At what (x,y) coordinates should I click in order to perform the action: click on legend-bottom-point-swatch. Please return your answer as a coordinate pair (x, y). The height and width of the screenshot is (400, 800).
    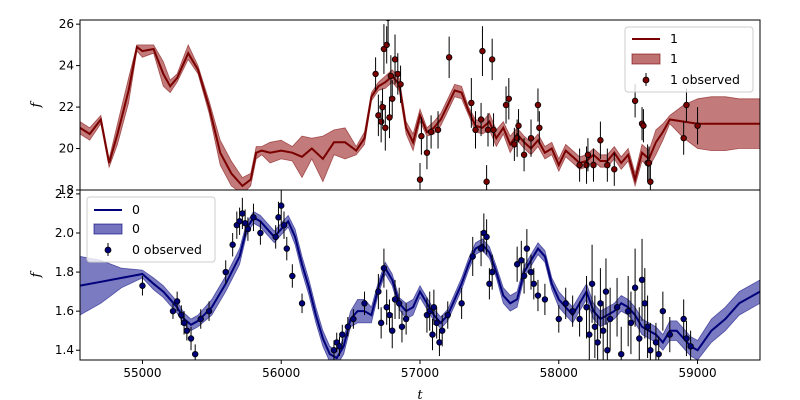
    Looking at the image, I should click on (108, 250).